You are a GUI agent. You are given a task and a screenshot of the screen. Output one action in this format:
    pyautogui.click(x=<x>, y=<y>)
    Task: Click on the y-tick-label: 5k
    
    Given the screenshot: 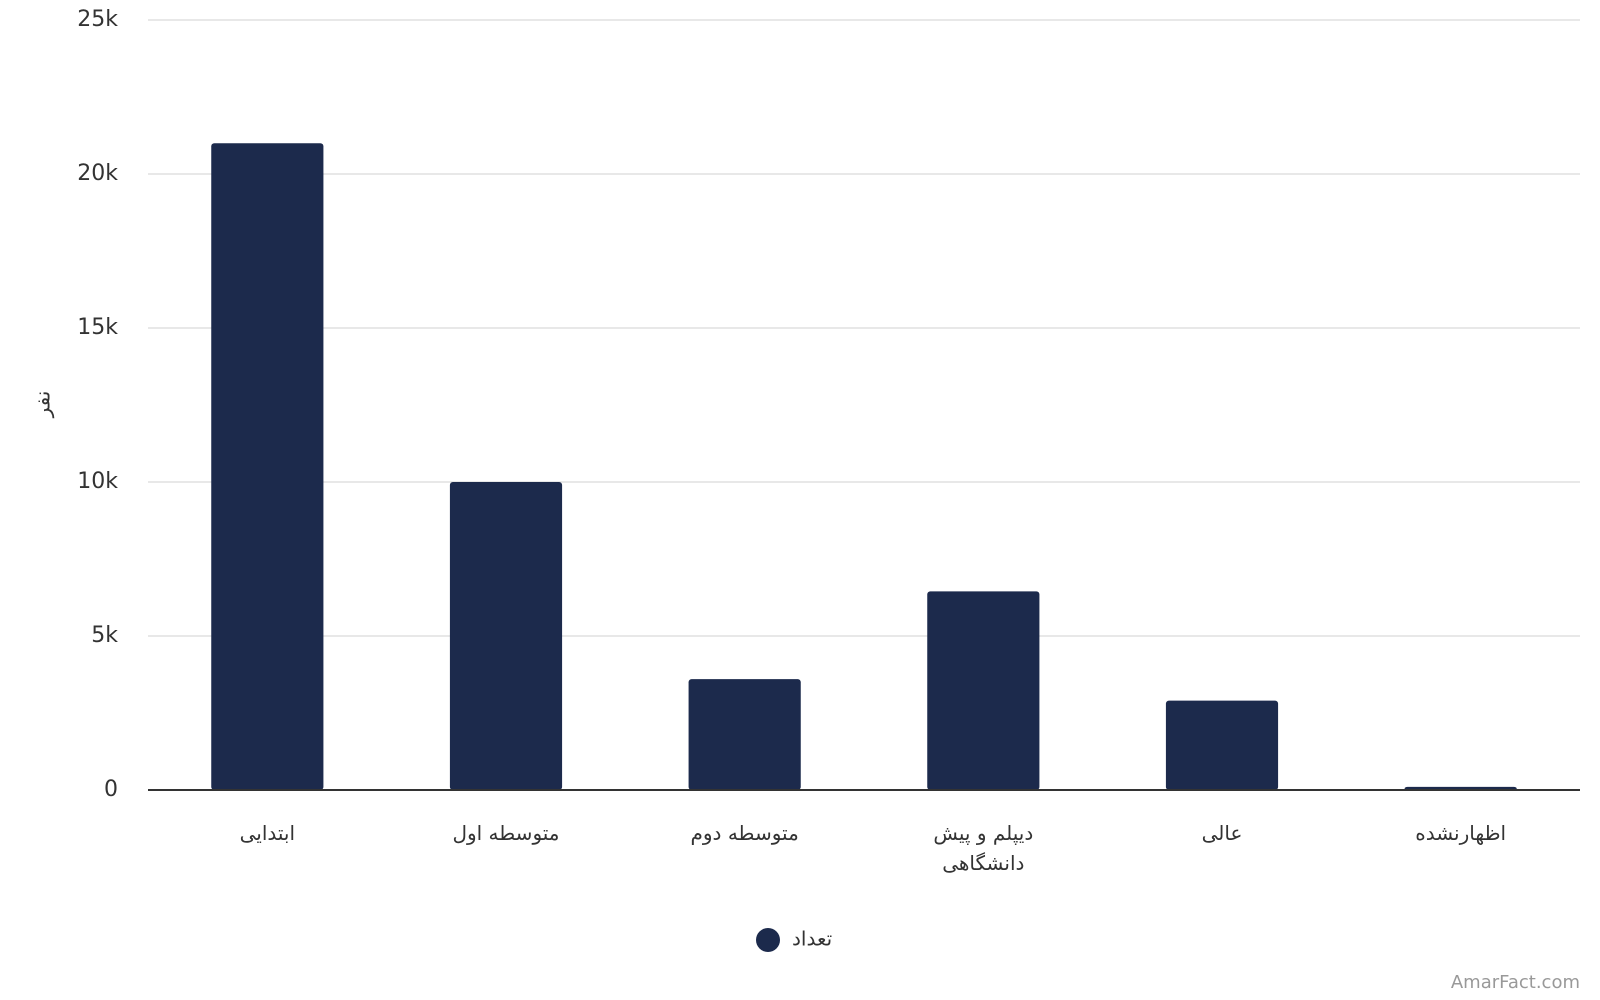 What is the action you would take?
    pyautogui.click(x=104, y=635)
    